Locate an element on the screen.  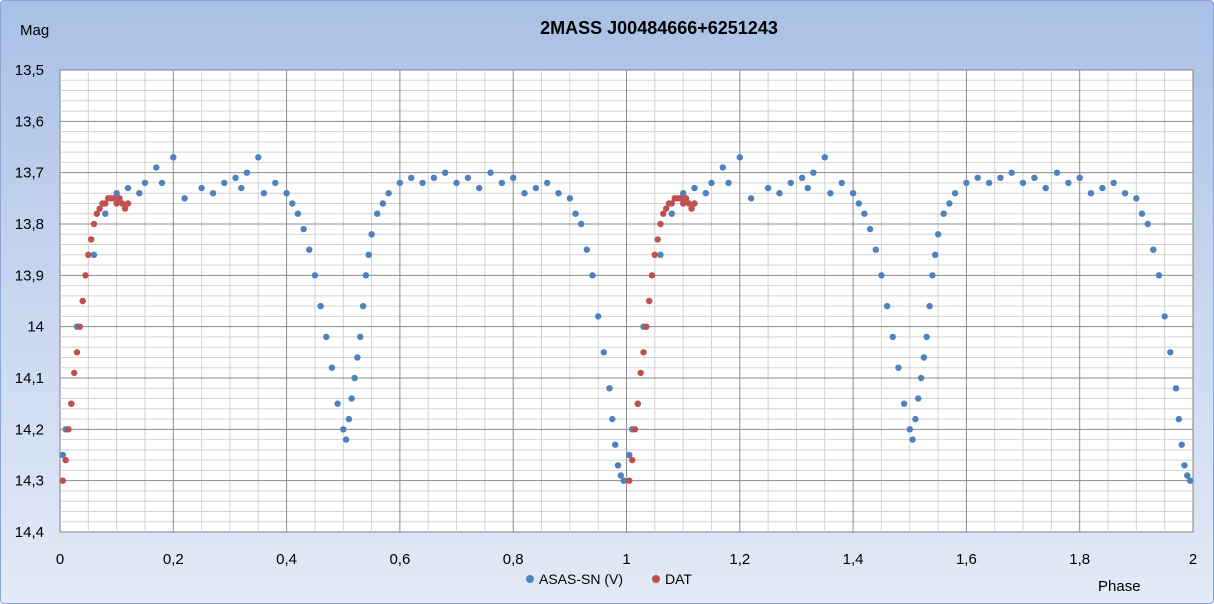
legend: ASAS-SN (V) DAT is located at coordinates (609, 579).